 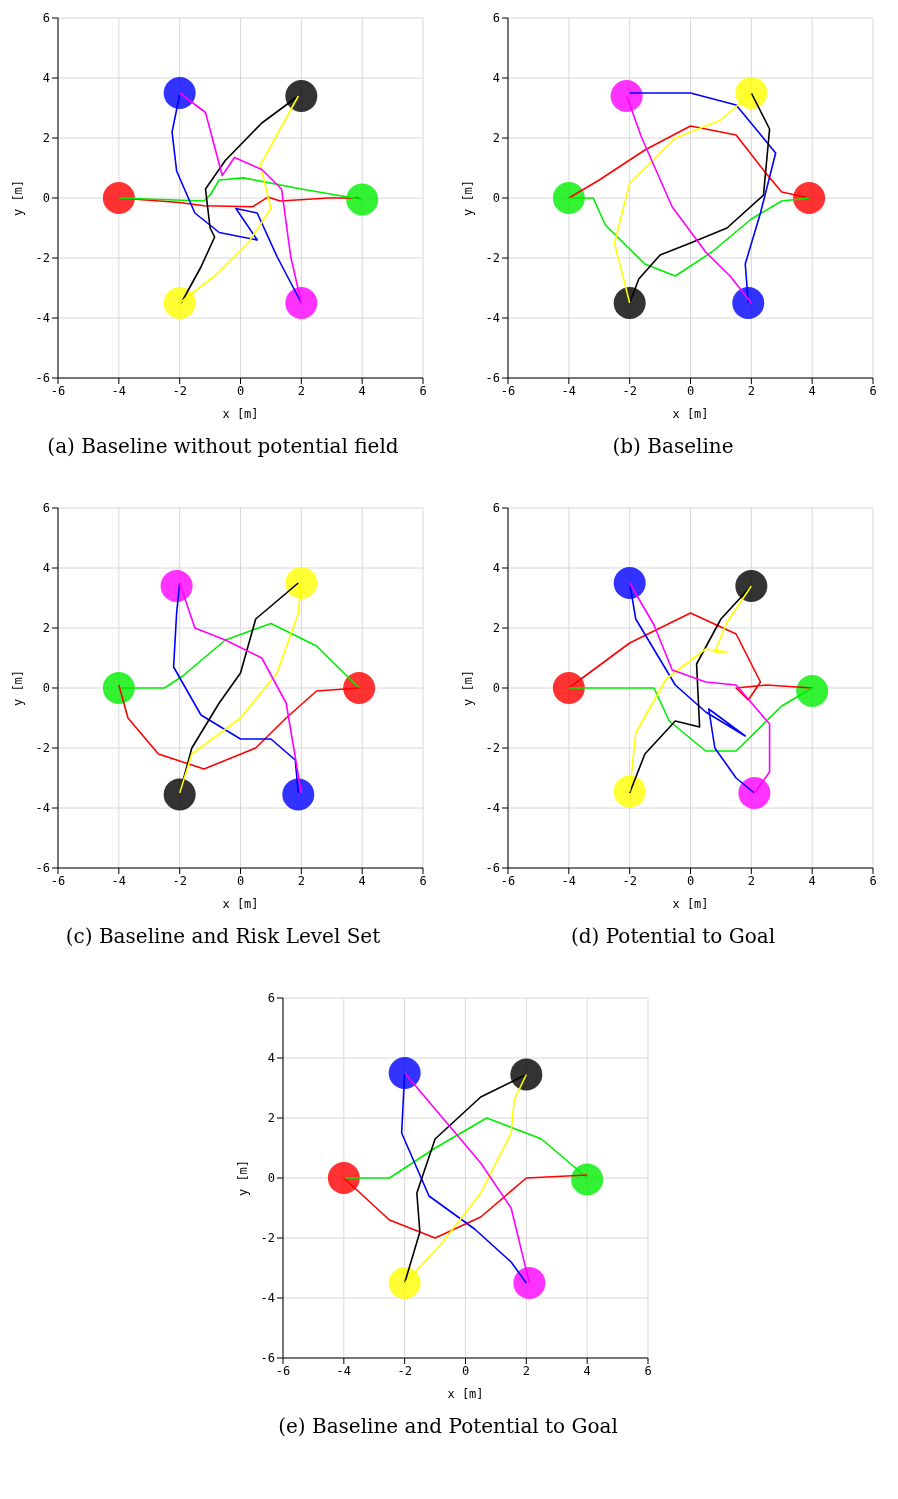 I want to click on text: (e) Baseline and Potential to Goal, so click(x=448, y=1426).